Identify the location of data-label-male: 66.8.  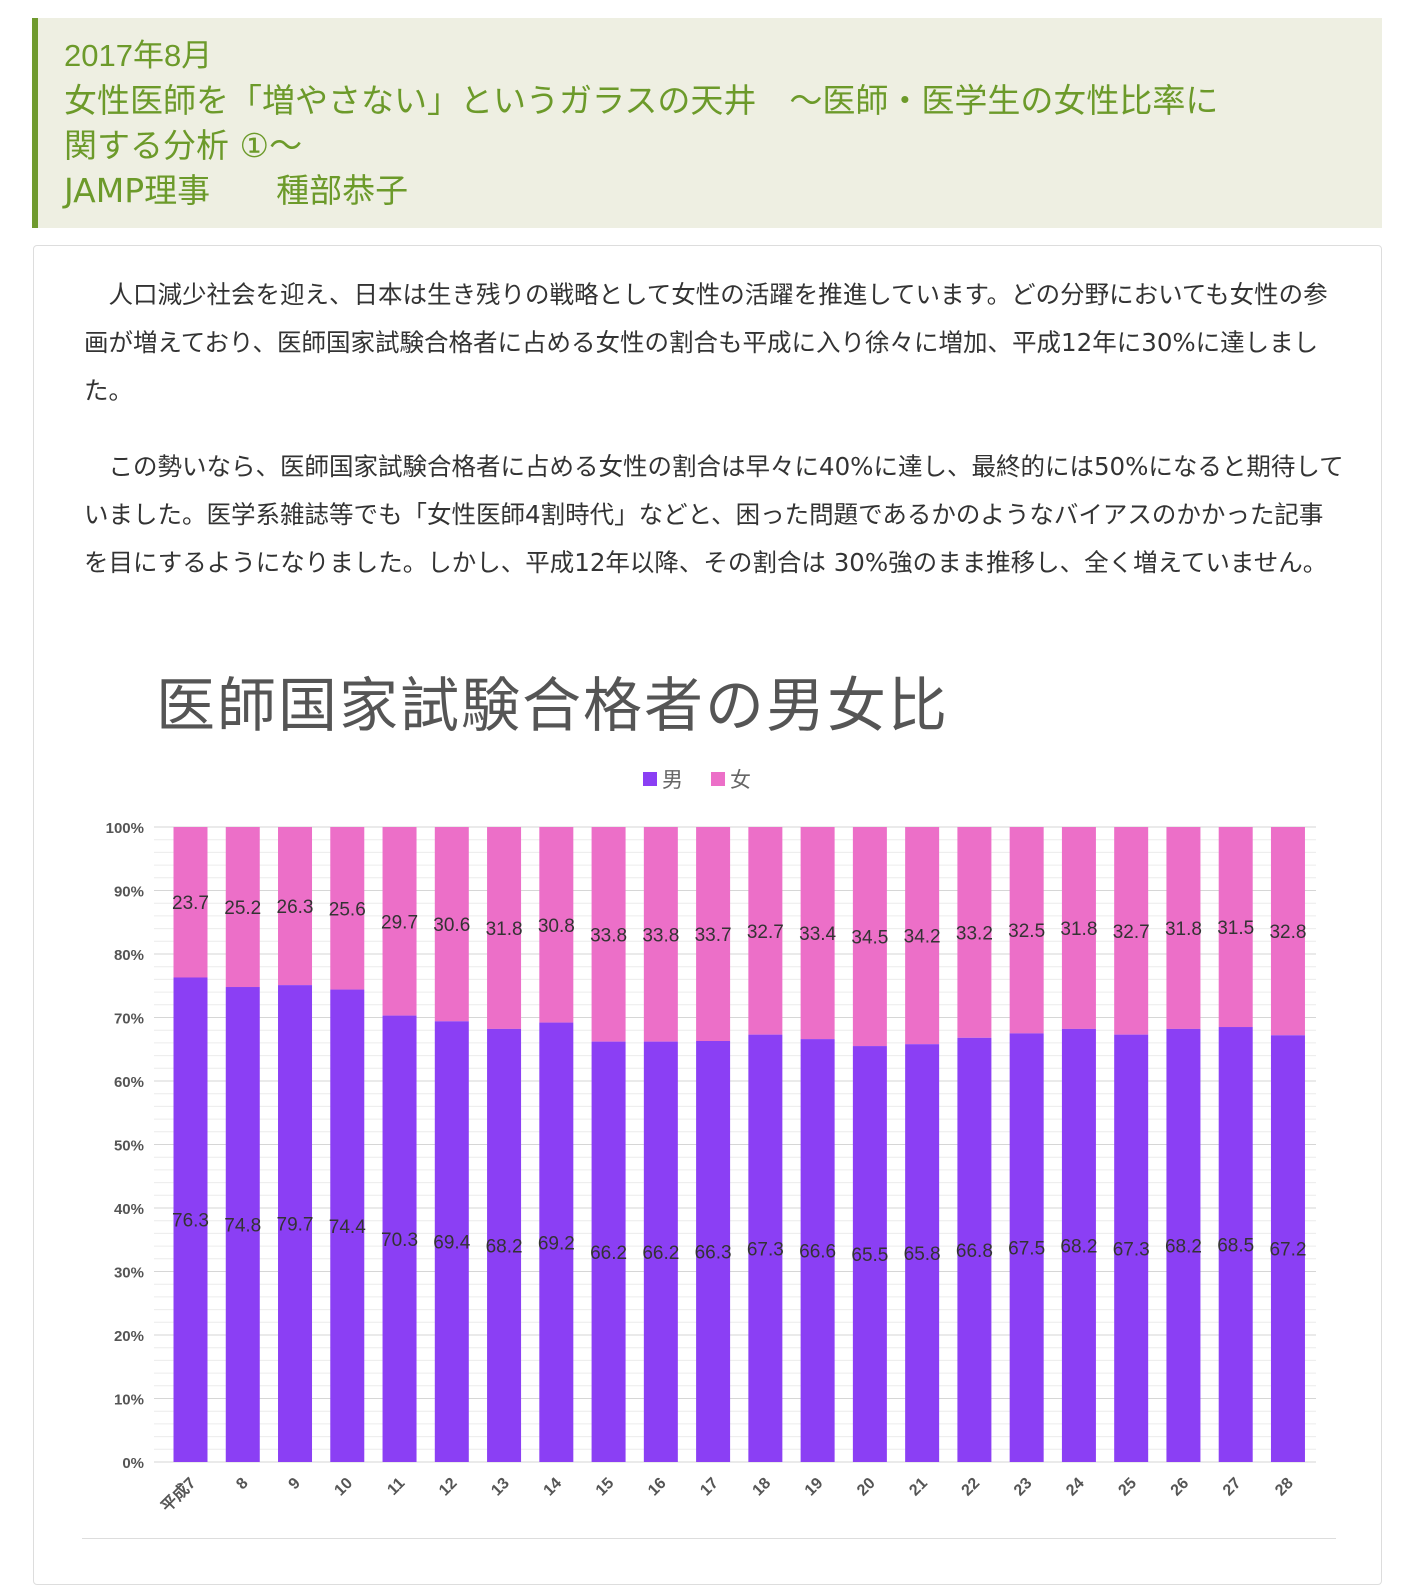
(974, 1251).